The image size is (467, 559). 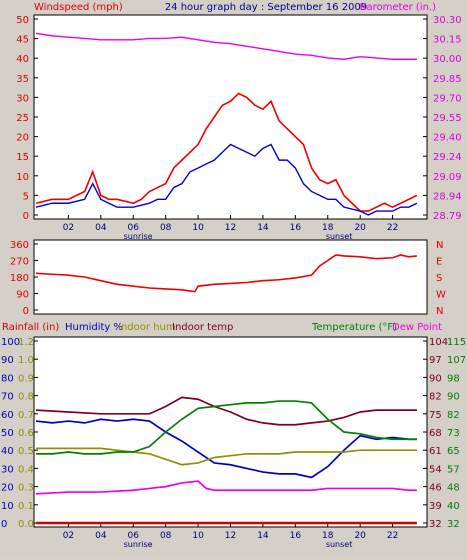 I want to click on barometer-tick-label: 30.15, so click(x=447, y=40).